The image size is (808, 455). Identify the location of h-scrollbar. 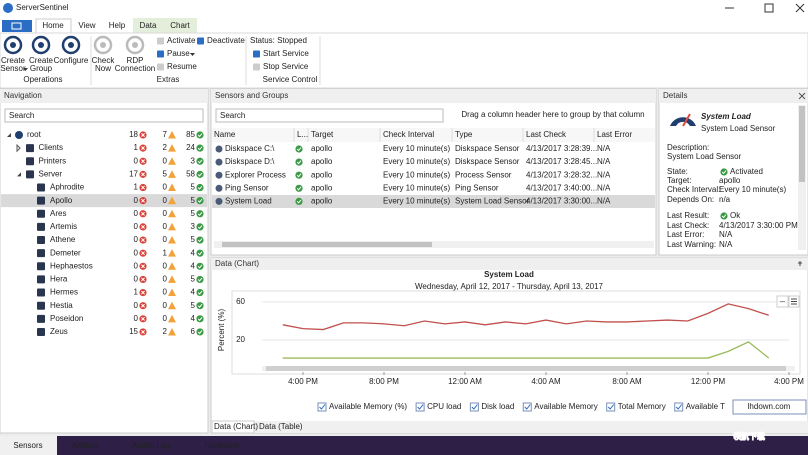
(434, 244).